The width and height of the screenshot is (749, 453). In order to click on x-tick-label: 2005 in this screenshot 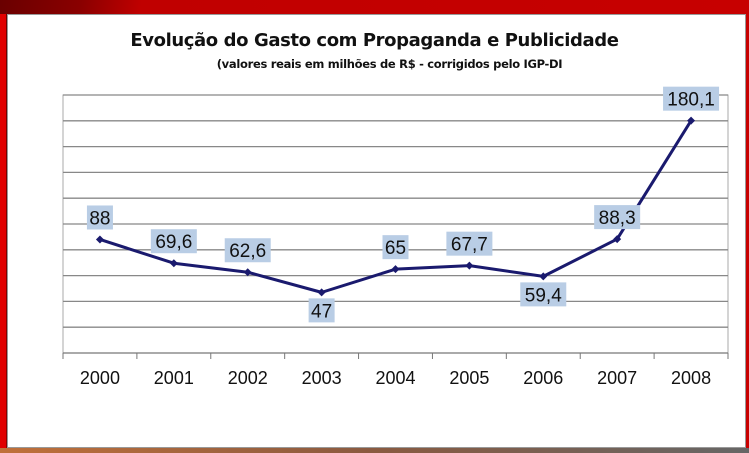, I will do `click(469, 378)`.